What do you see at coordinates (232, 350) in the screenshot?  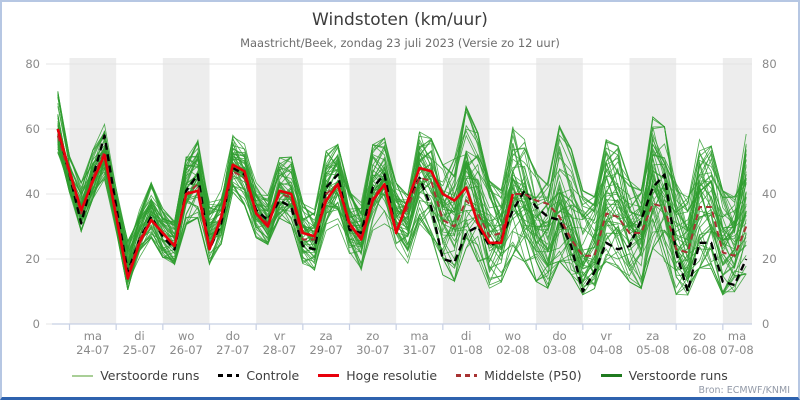 I see `x-tick-date: 27-07` at bounding box center [232, 350].